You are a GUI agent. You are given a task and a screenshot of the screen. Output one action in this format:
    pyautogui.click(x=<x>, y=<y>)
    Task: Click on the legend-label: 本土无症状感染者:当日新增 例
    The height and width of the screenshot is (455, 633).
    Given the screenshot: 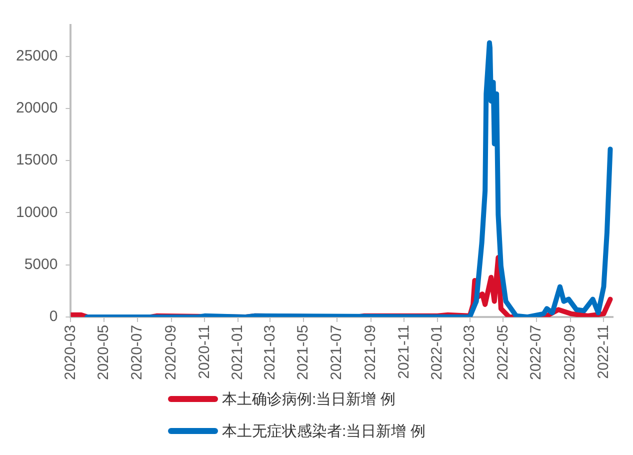 What is the action you would take?
    pyautogui.click(x=324, y=431)
    